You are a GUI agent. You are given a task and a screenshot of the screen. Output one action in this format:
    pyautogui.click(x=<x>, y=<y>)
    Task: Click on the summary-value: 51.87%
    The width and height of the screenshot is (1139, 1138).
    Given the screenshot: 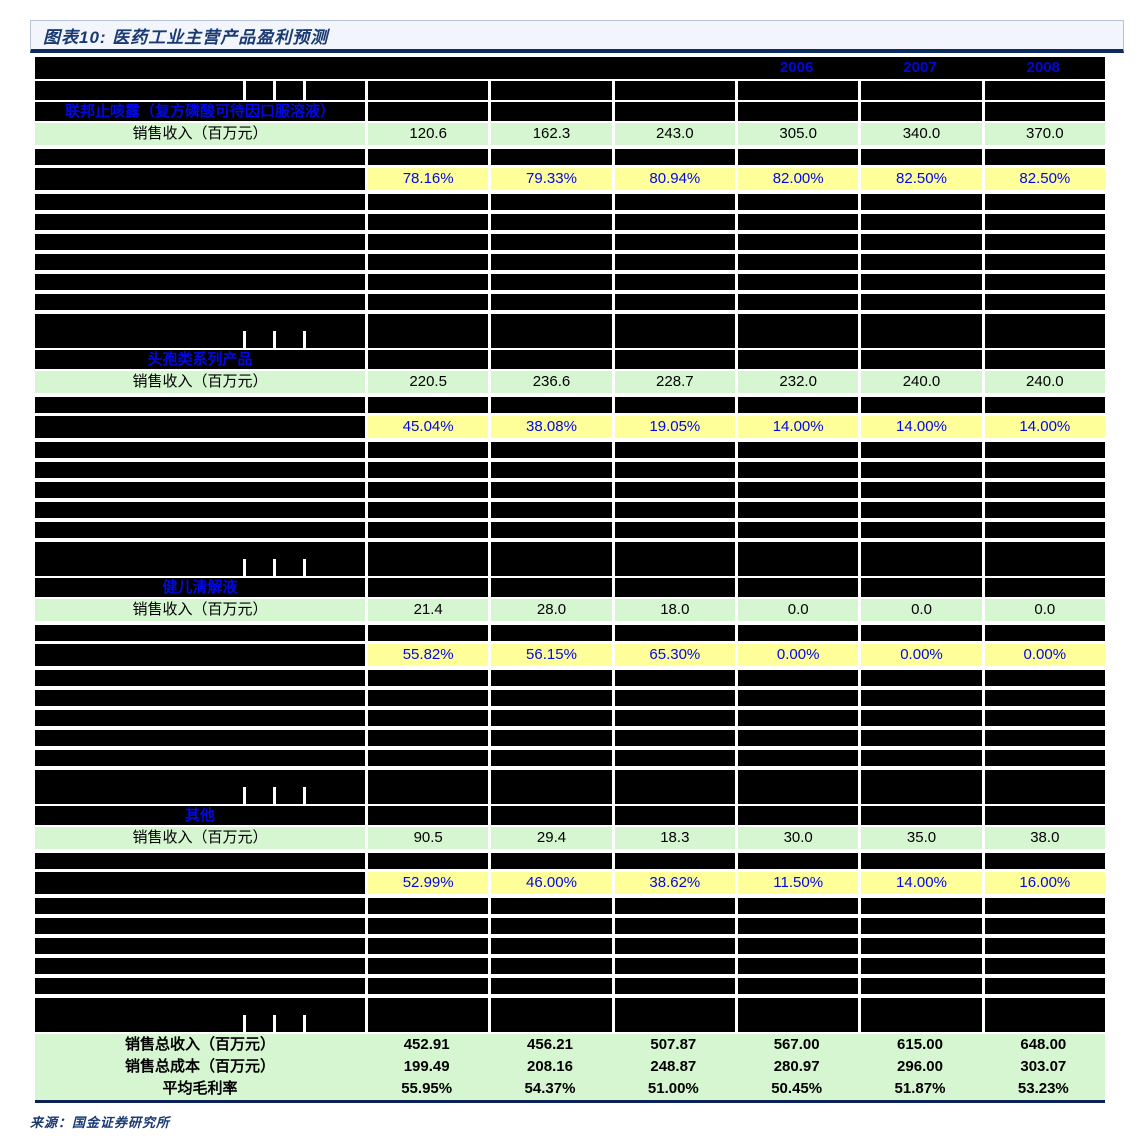 What is the action you would take?
    pyautogui.click(x=920, y=1088)
    